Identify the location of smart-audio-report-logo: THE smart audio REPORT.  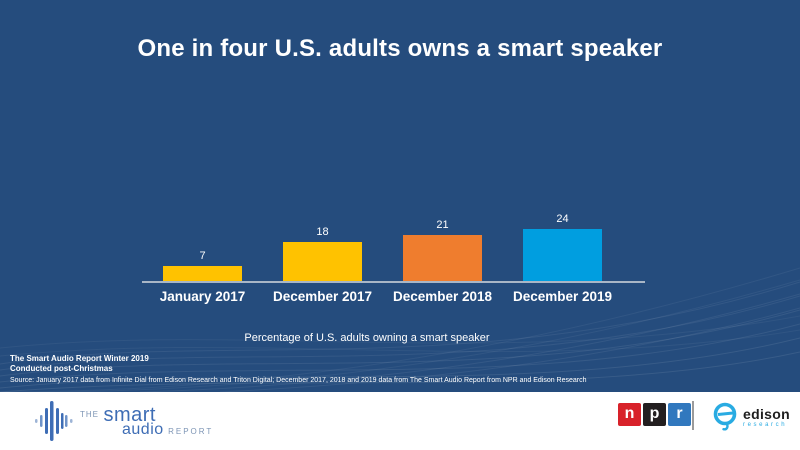
(123, 421).